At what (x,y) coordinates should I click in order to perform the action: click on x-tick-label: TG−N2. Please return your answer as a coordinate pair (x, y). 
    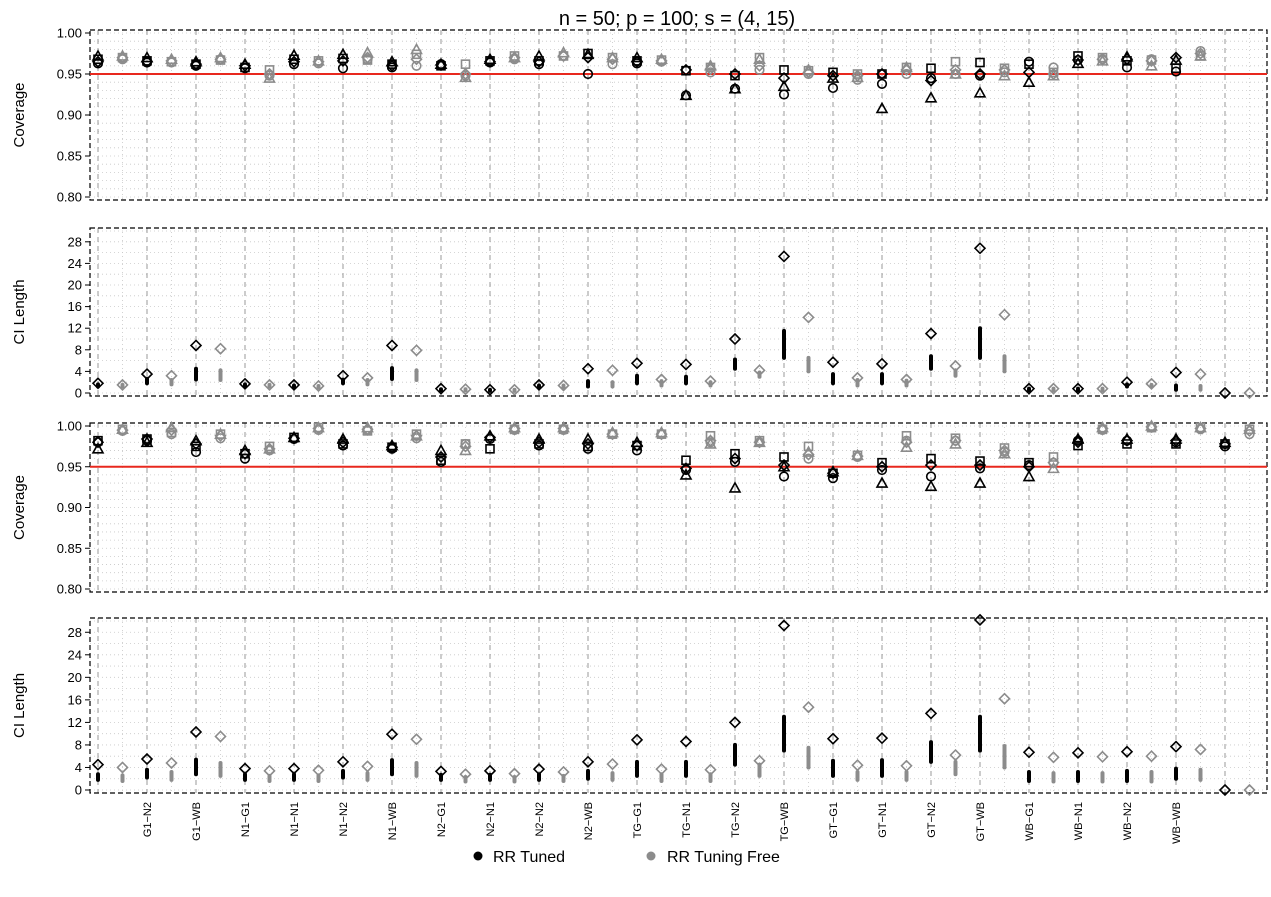
    Looking at the image, I should click on (736, 820).